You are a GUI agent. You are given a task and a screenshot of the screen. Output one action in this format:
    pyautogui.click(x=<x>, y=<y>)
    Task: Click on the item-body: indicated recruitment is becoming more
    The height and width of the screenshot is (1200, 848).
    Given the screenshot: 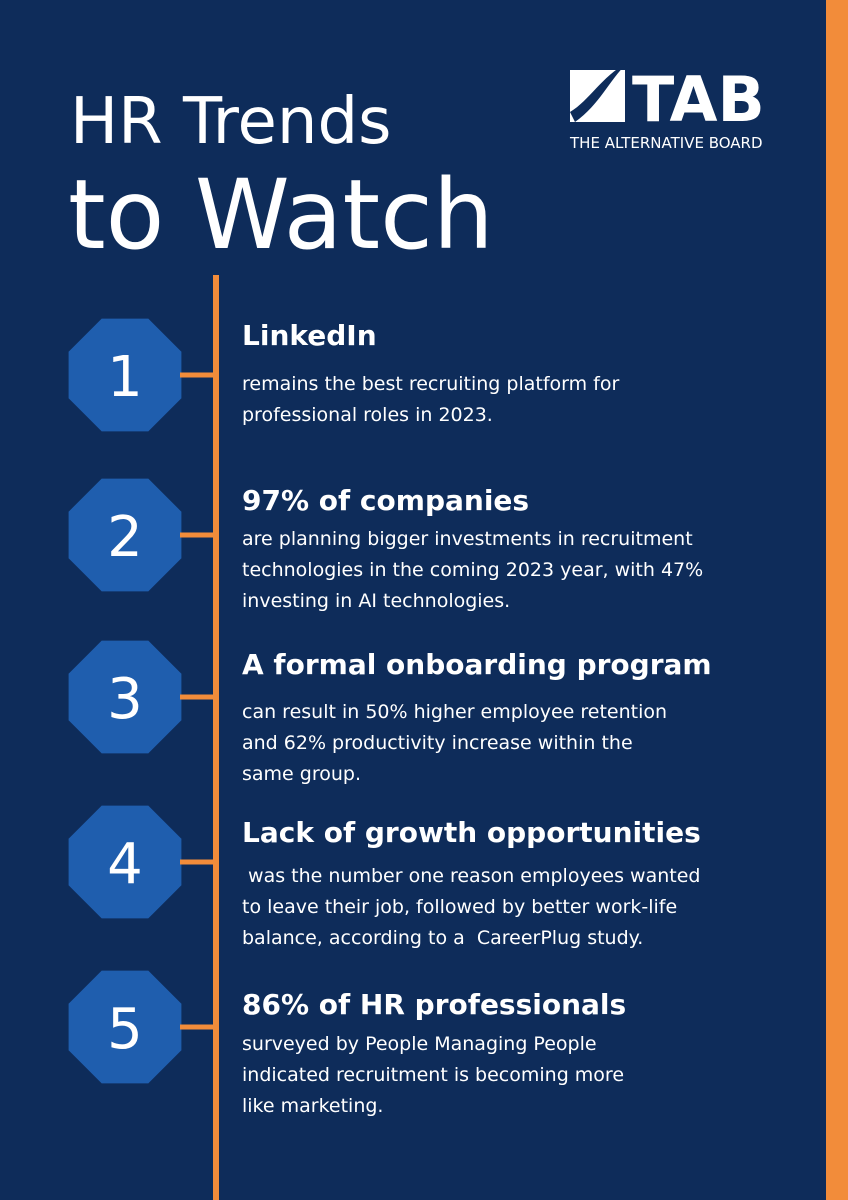 What is the action you would take?
    pyautogui.click(x=433, y=1075)
    